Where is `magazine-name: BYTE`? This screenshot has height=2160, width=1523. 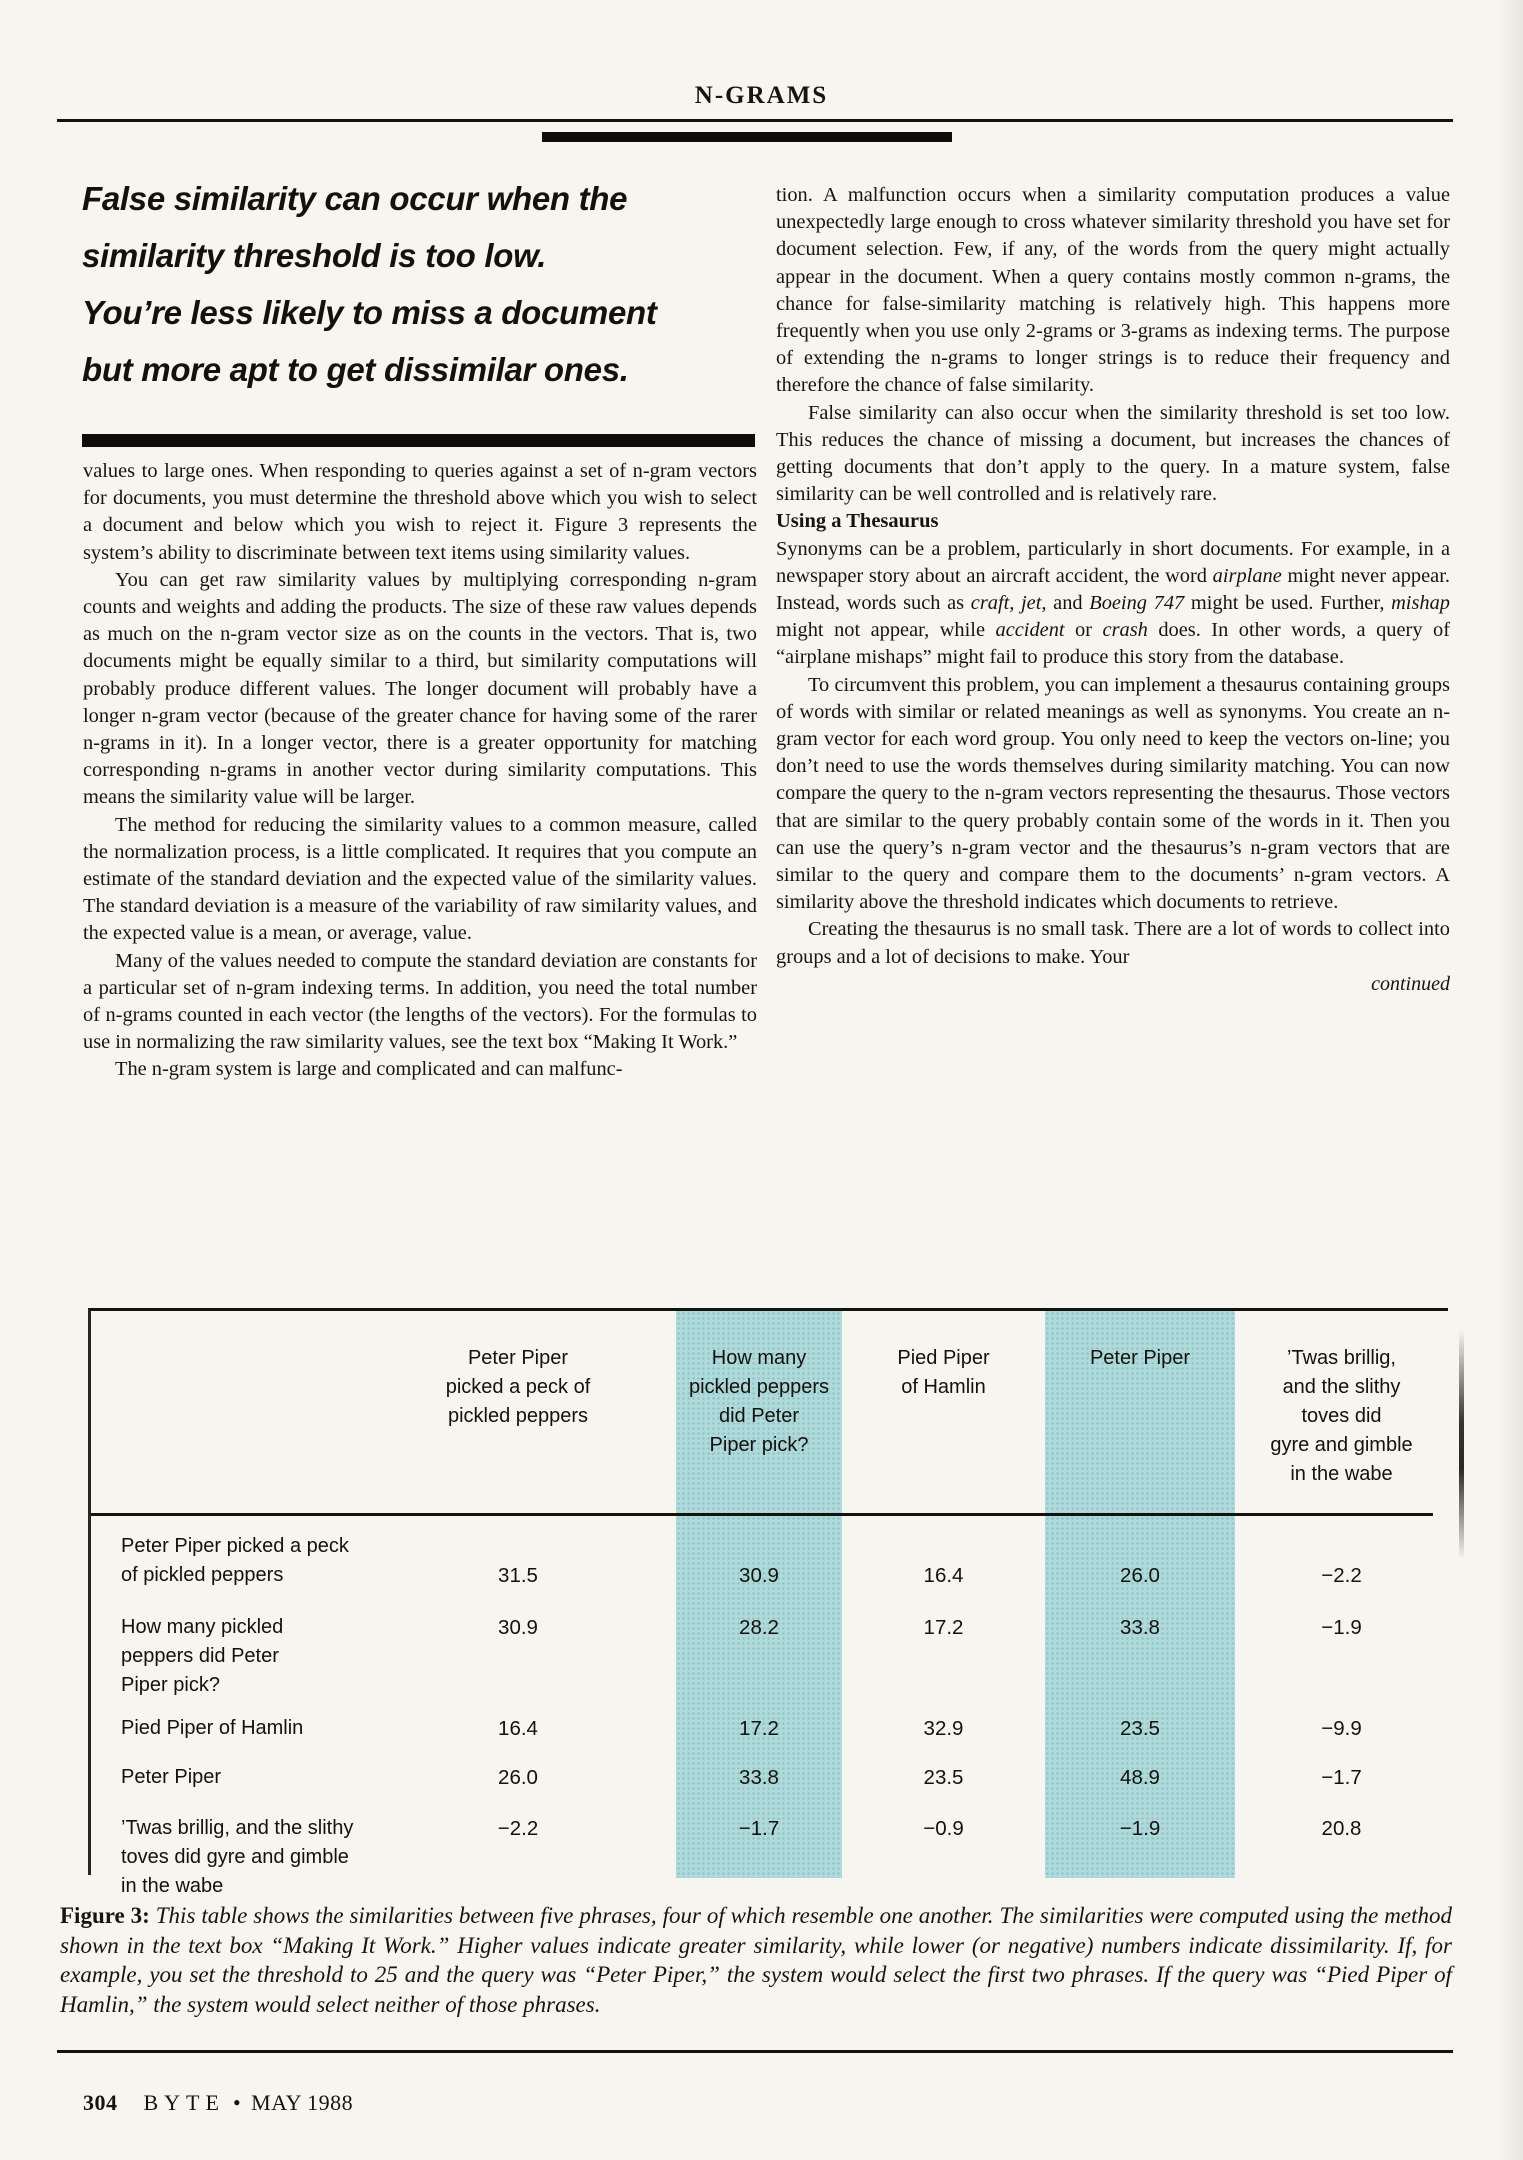 magazine-name: BYTE is located at coordinates (184, 2102).